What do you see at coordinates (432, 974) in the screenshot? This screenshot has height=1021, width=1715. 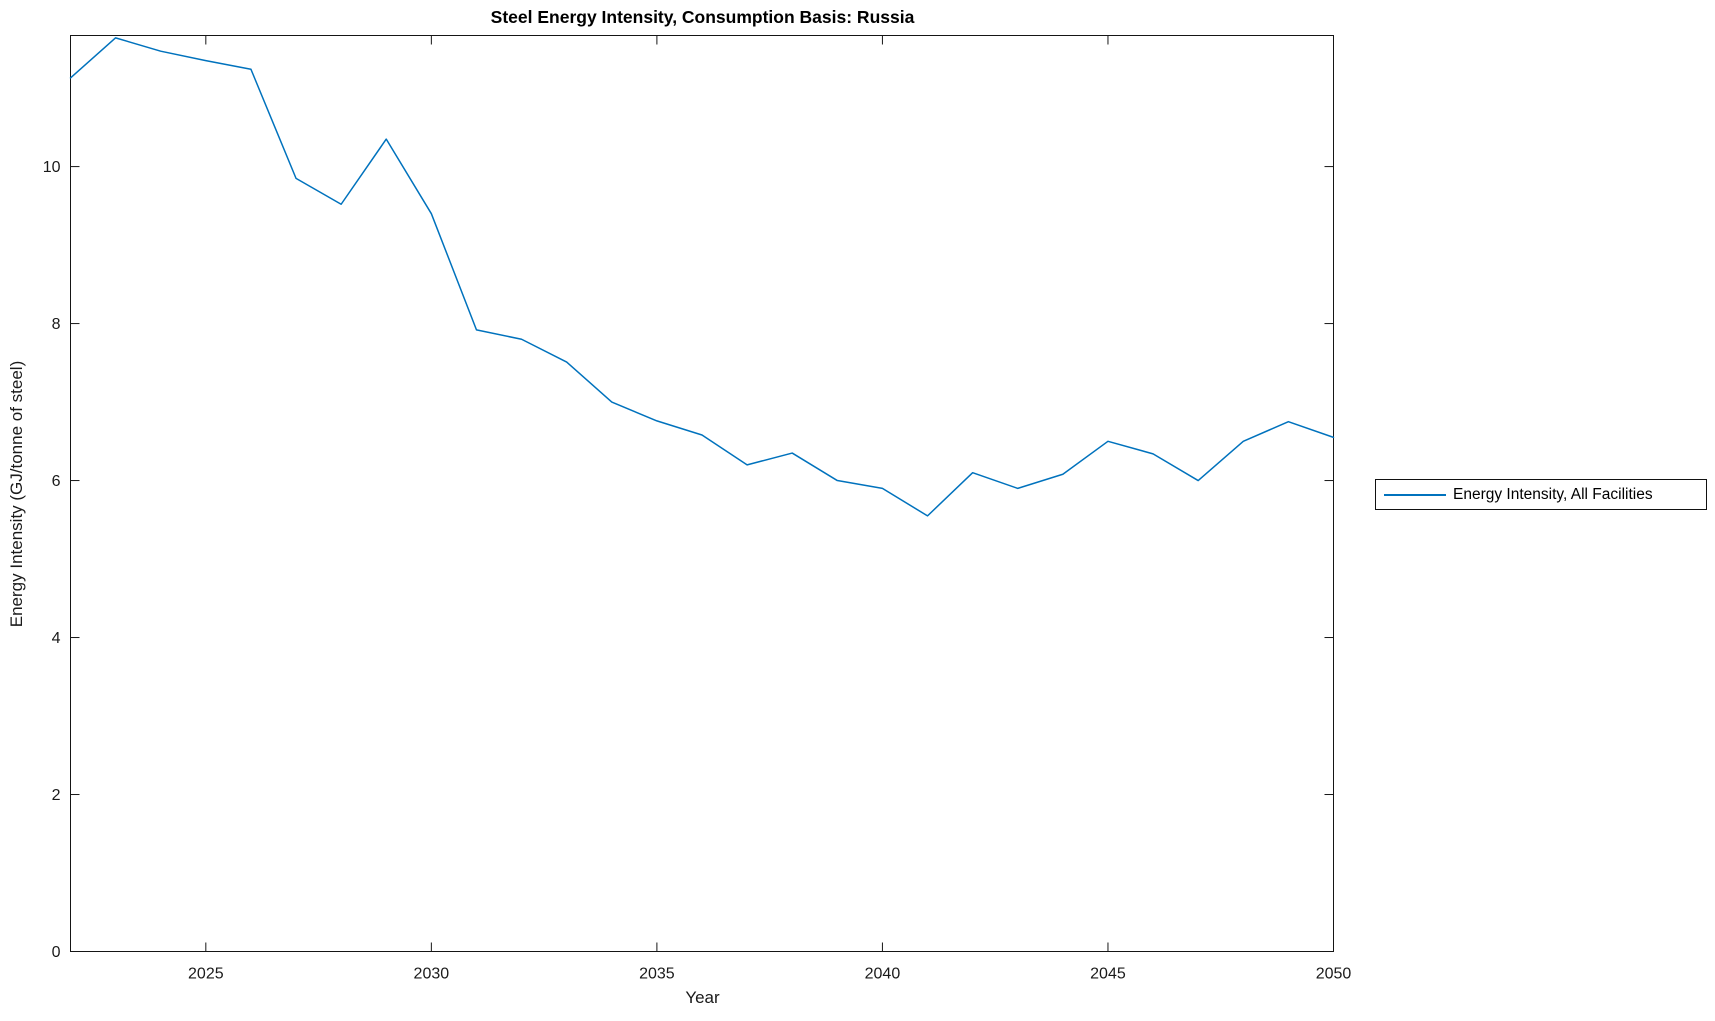 I see `x-tick-label: 2030` at bounding box center [432, 974].